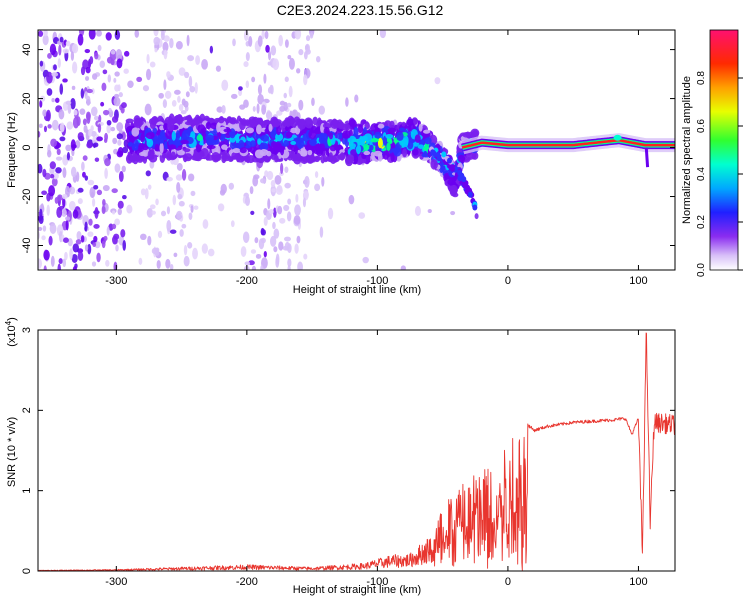 This screenshot has height=600, width=750. What do you see at coordinates (27, 98) in the screenshot?
I see `y-tick-label: 20` at bounding box center [27, 98].